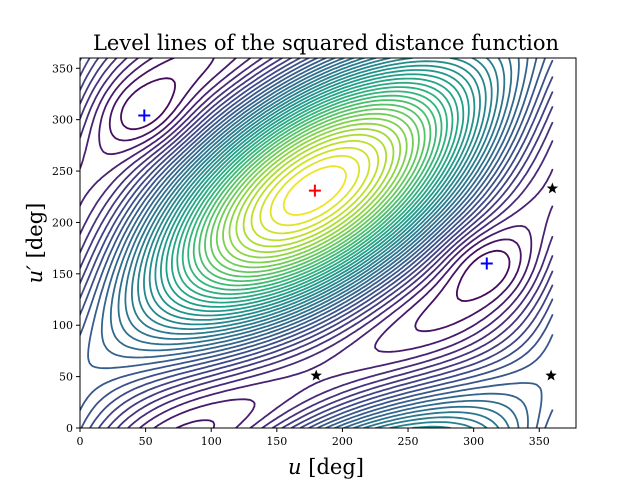 This screenshot has height=480, width=640. What do you see at coordinates (276, 441) in the screenshot?
I see `x-tick-label: 150` at bounding box center [276, 441].